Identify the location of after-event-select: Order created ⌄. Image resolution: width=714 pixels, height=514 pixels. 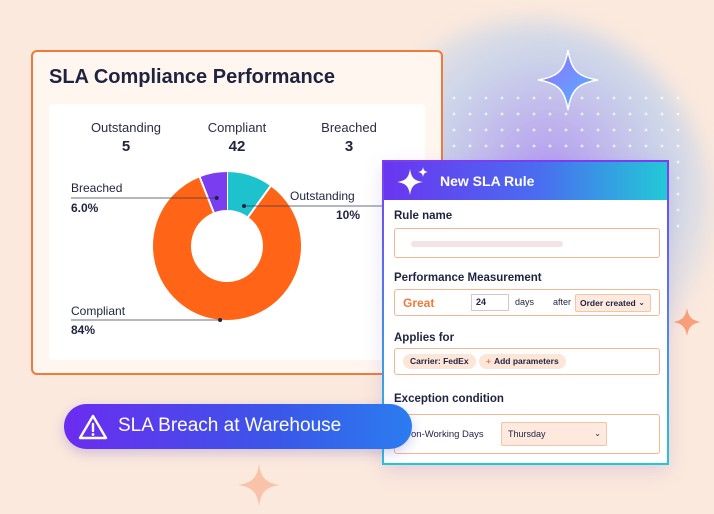
(613, 303).